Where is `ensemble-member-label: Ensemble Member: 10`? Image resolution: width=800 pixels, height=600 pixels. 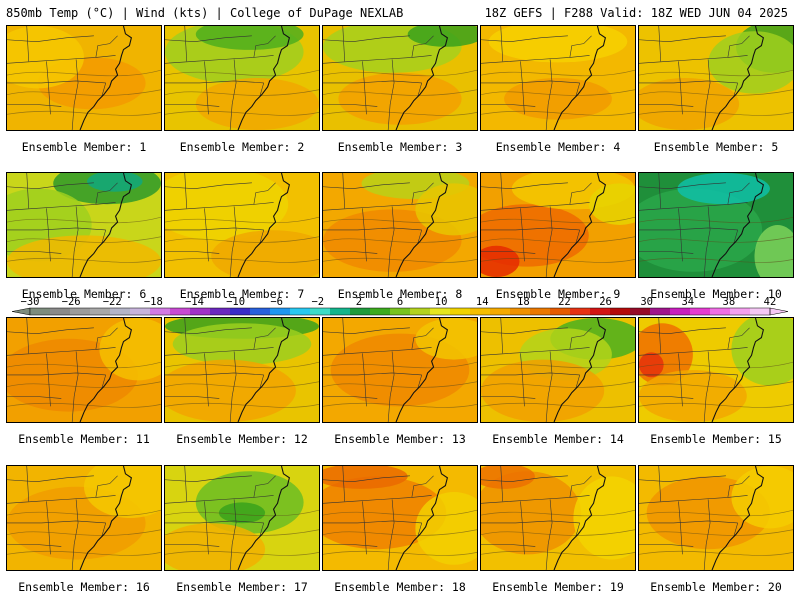
ensemble-member-label: Ensemble Member: 10 is located at coordinates (716, 294).